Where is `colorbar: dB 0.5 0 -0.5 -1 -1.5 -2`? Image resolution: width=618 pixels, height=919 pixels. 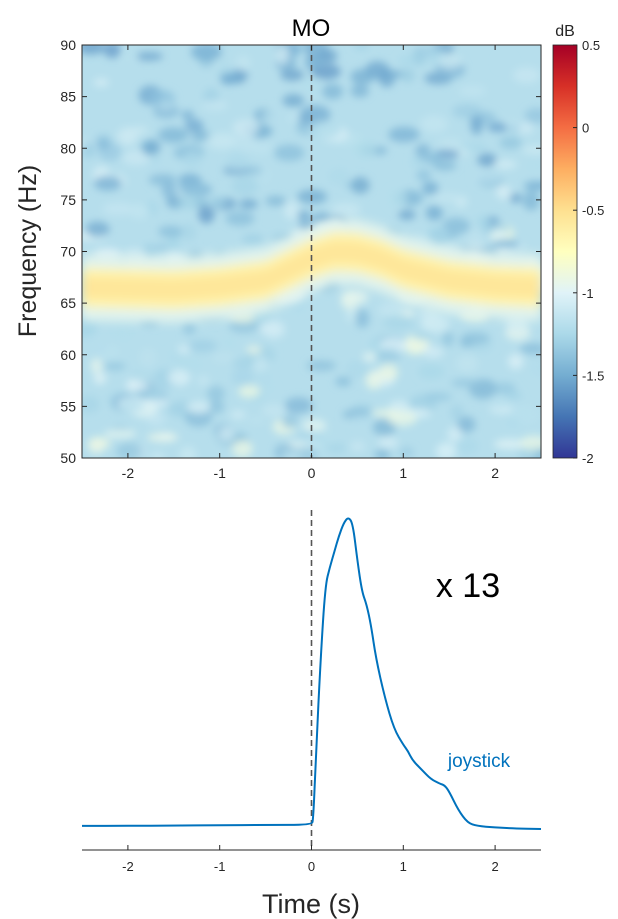 colorbar: dB 0.5 0 -0.5 -1 -1.5 -2 is located at coordinates (578, 244).